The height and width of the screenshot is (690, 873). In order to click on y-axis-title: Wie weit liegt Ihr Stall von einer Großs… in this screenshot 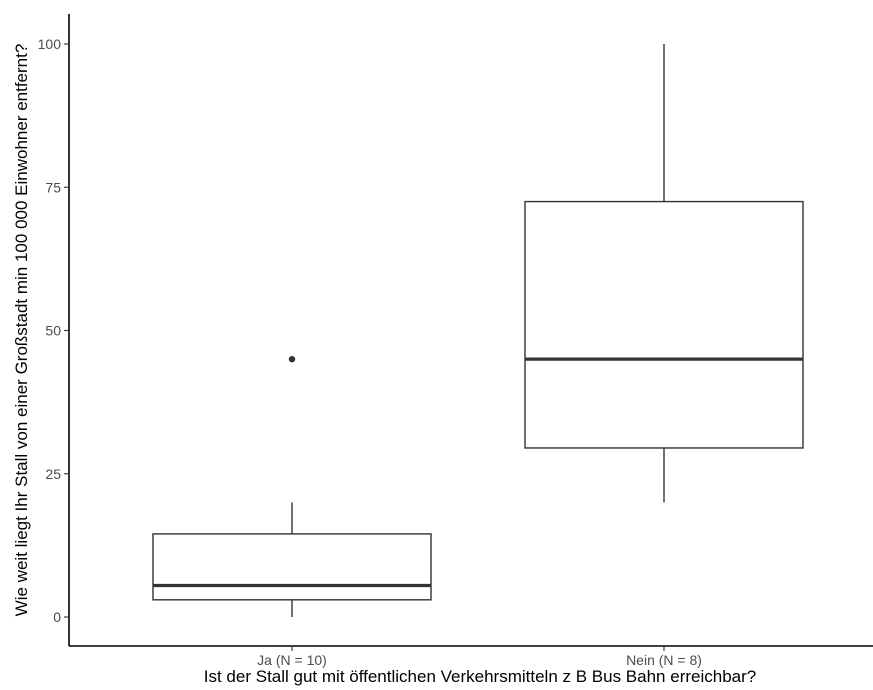, I will do `click(21, 330)`.